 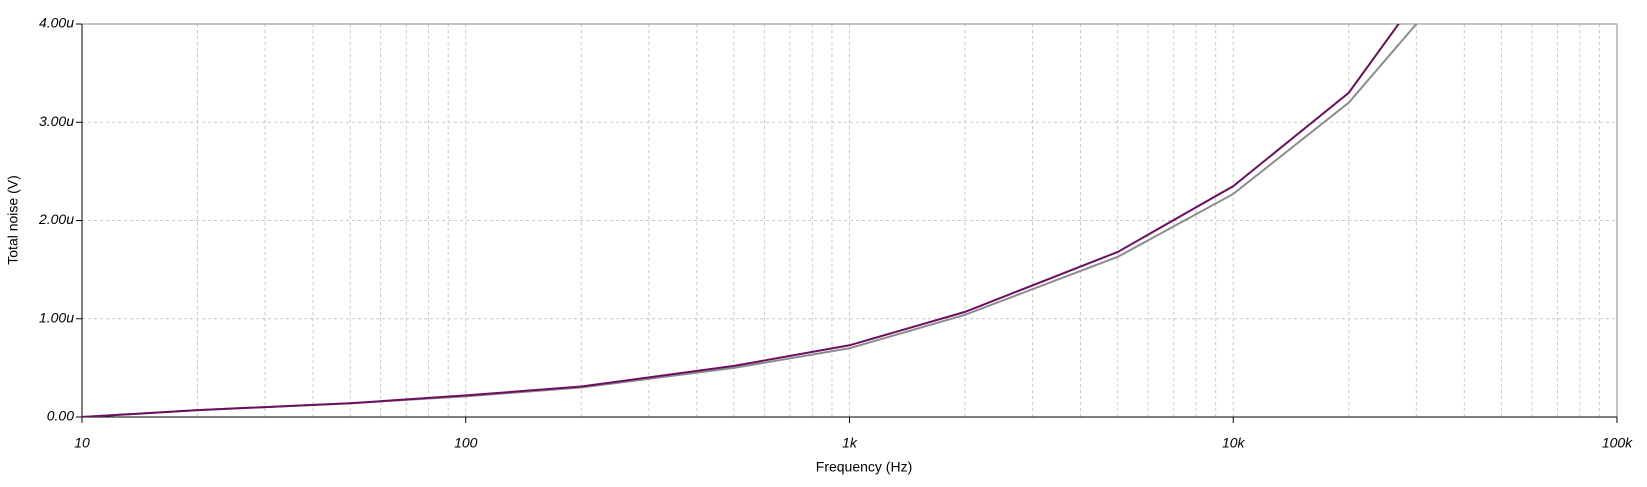 What do you see at coordinates (56, 23) in the screenshot?
I see `y-tick-label: 4.00u` at bounding box center [56, 23].